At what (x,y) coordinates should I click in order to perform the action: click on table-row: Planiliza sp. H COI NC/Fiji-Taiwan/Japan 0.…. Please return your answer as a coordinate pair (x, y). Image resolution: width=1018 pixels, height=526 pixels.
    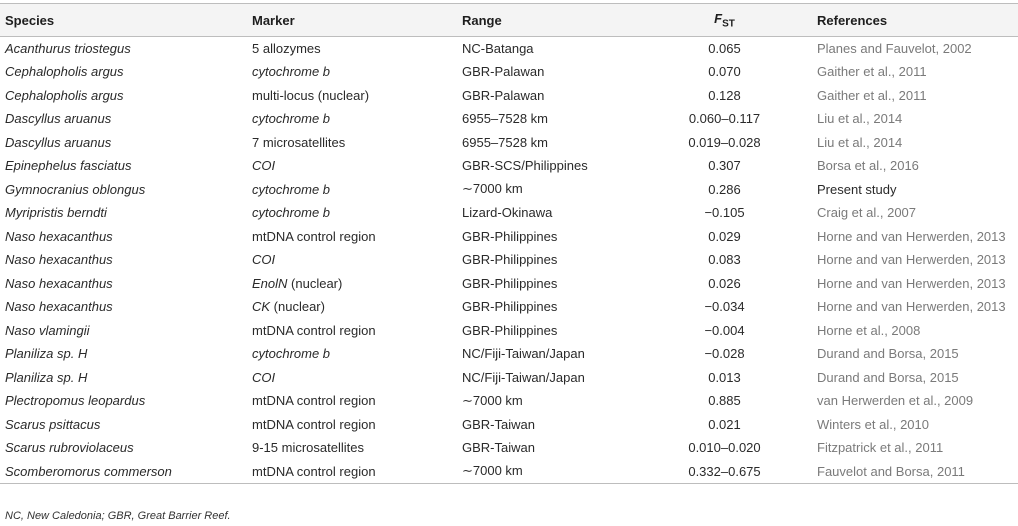
    Looking at the image, I should click on (509, 378).